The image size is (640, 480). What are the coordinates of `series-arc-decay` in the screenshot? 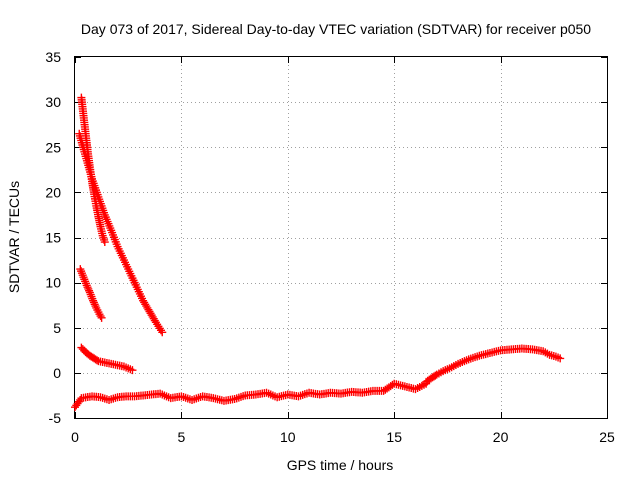 It's located at (107, 359).